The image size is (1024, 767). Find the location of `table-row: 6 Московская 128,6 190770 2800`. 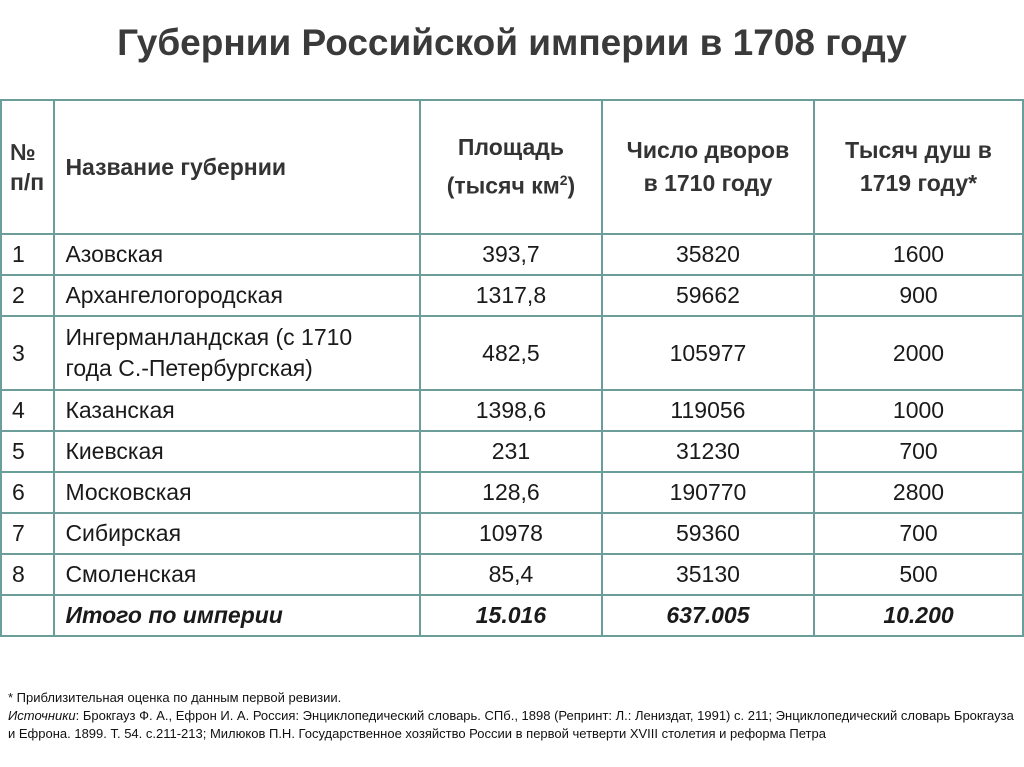

table-row: 6 Московская 128,6 190770 2800 is located at coordinates (512, 492).